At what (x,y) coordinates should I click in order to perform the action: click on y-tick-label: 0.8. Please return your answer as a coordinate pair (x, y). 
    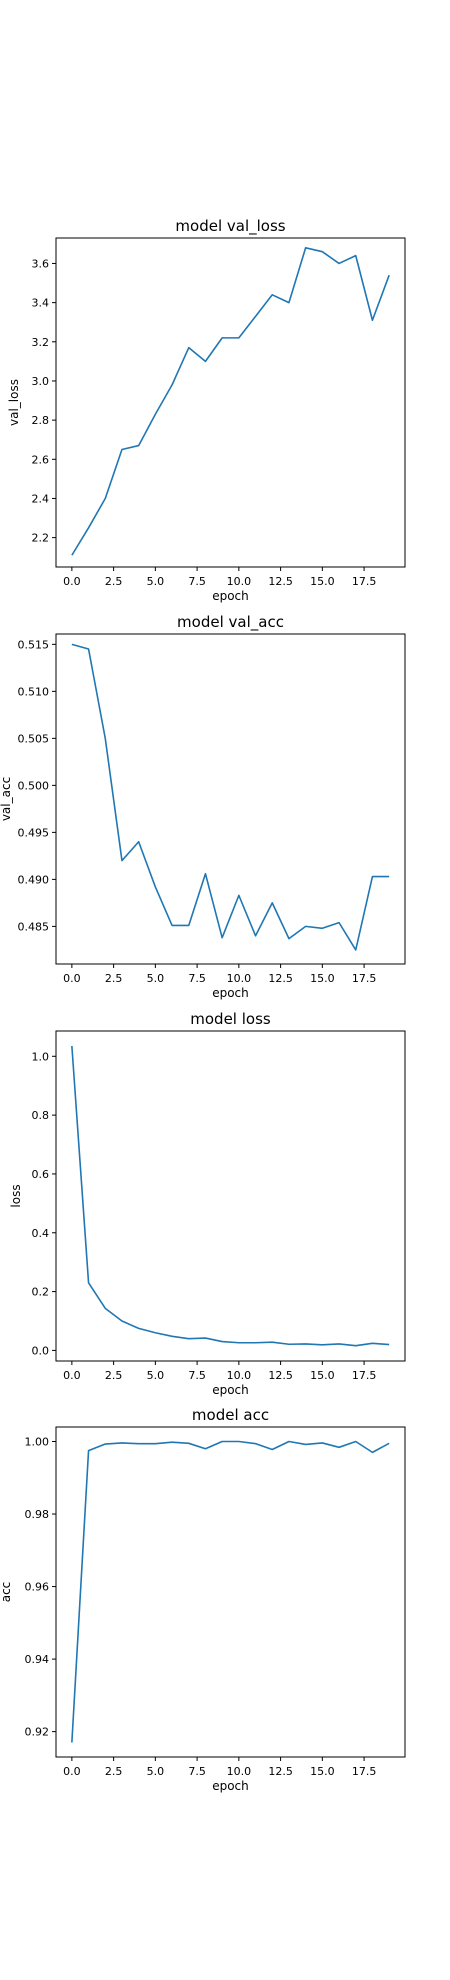
    Looking at the image, I should click on (41, 1115).